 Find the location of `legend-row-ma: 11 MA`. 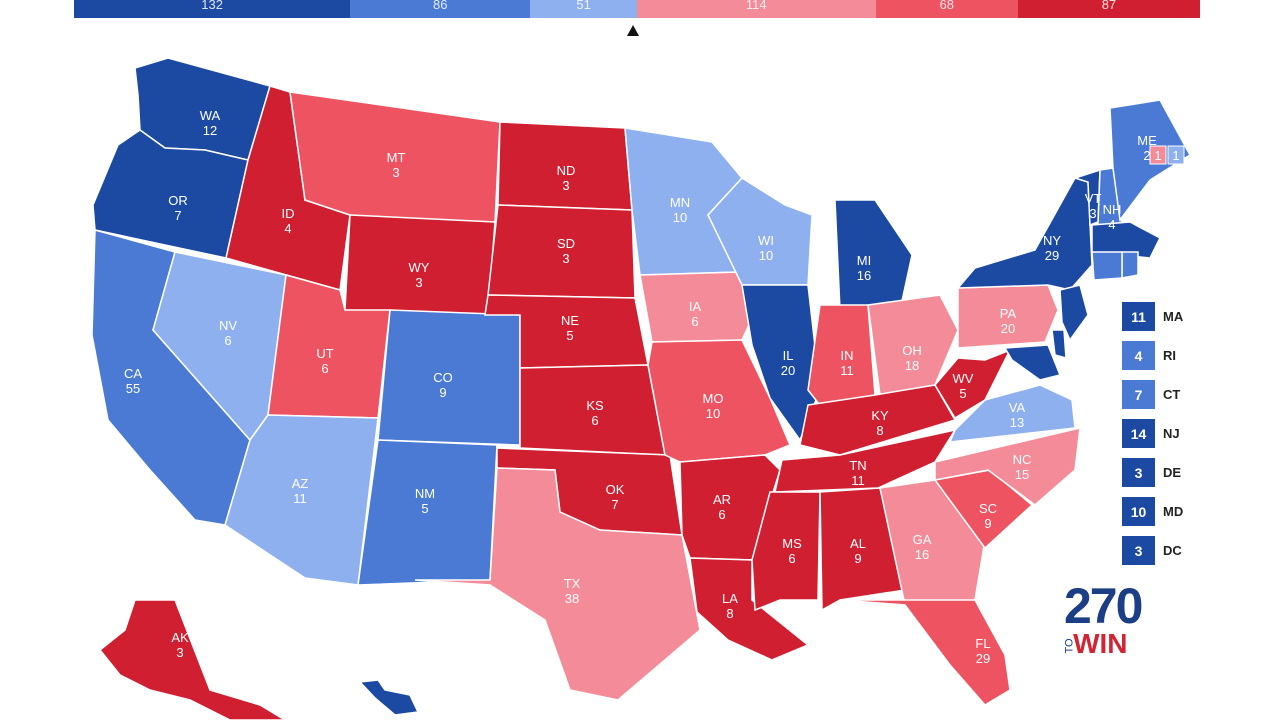

legend-row-ma: 11 MA is located at coordinates (1152, 316).